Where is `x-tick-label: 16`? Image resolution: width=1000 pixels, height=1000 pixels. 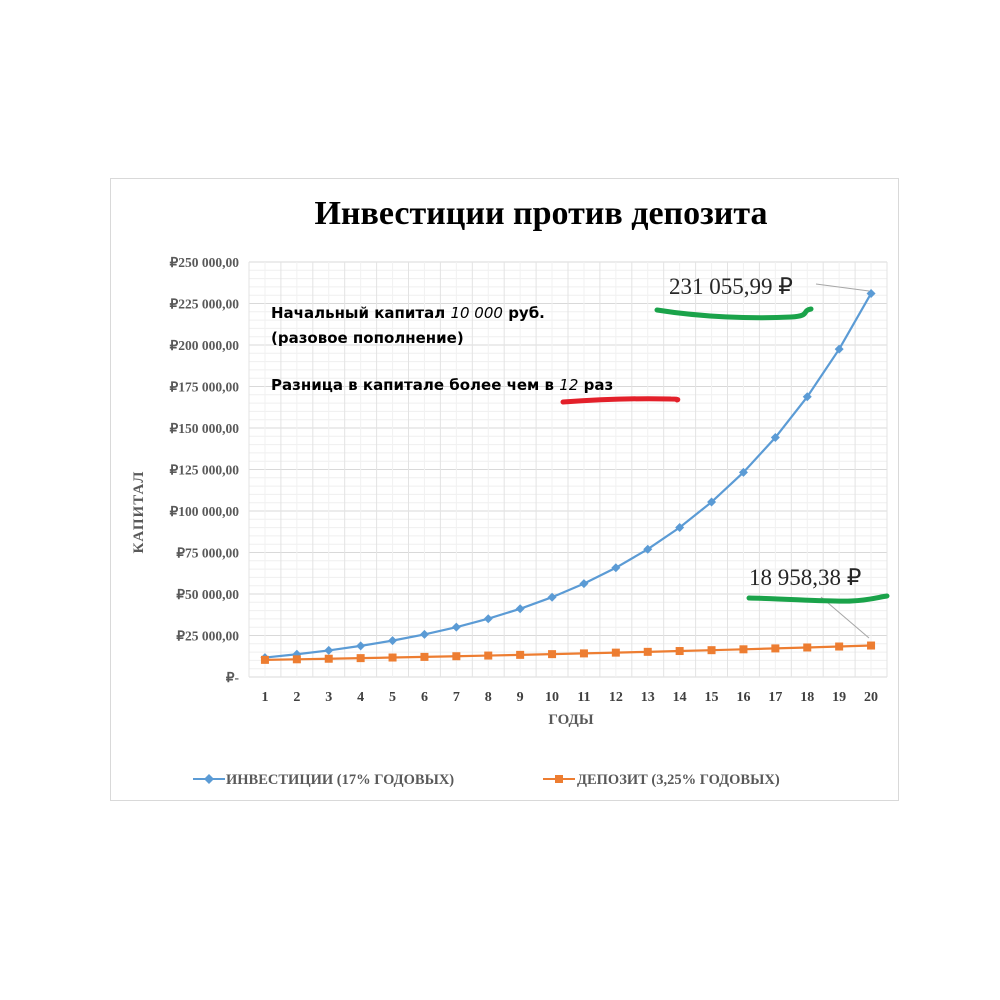
x-tick-label: 16 is located at coordinates (743, 697).